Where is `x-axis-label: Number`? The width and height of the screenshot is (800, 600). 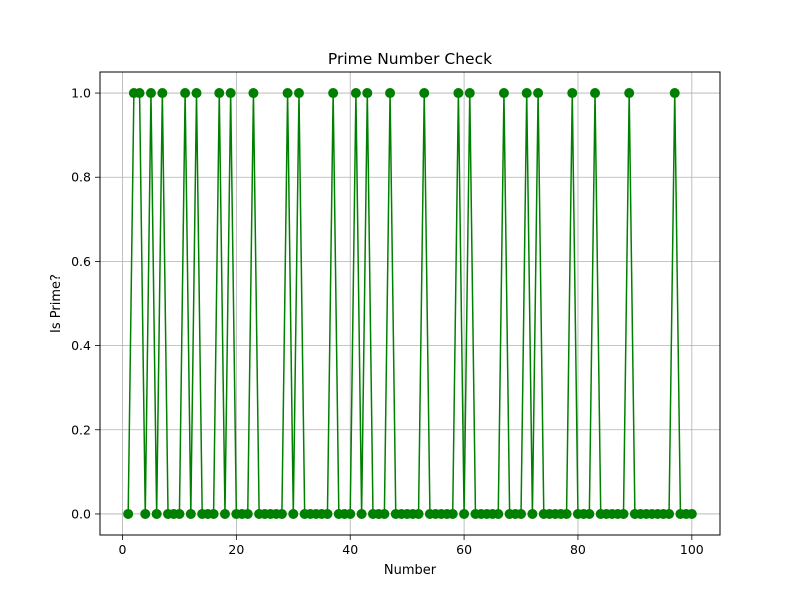 x-axis-label: Number is located at coordinates (410, 570).